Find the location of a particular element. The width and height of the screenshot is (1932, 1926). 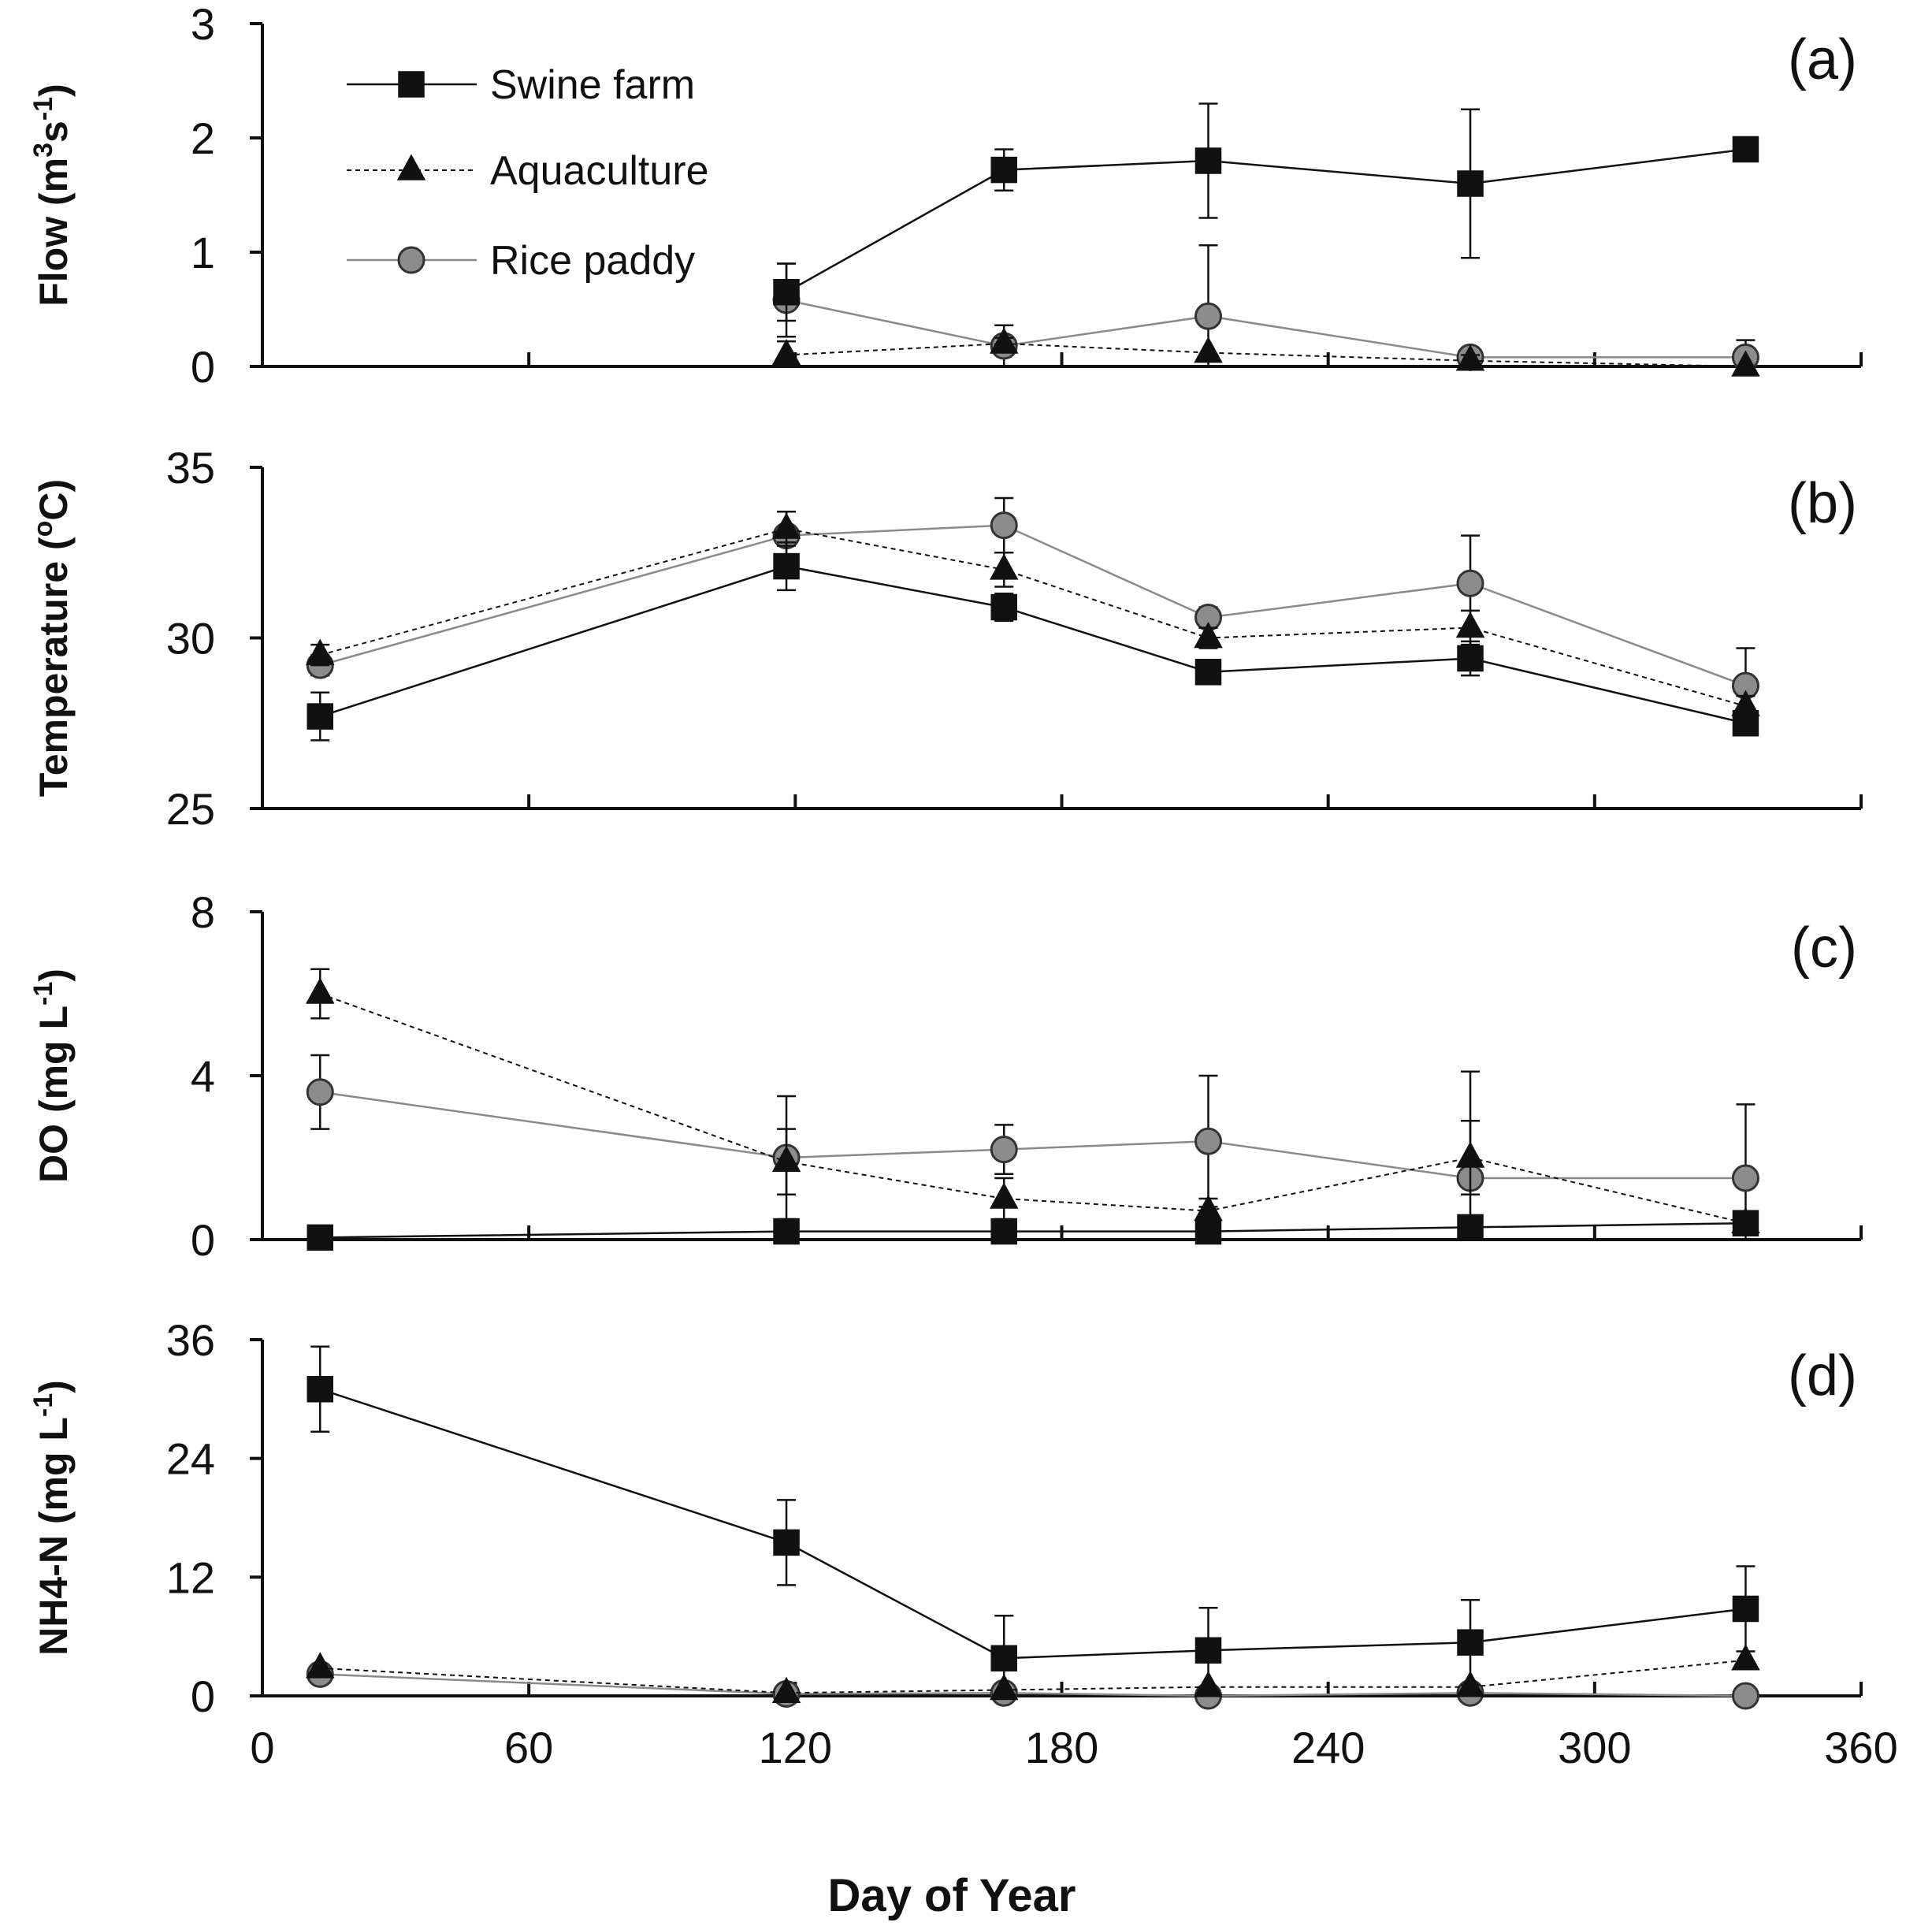

x-tick-label: 240 is located at coordinates (1328, 1747).